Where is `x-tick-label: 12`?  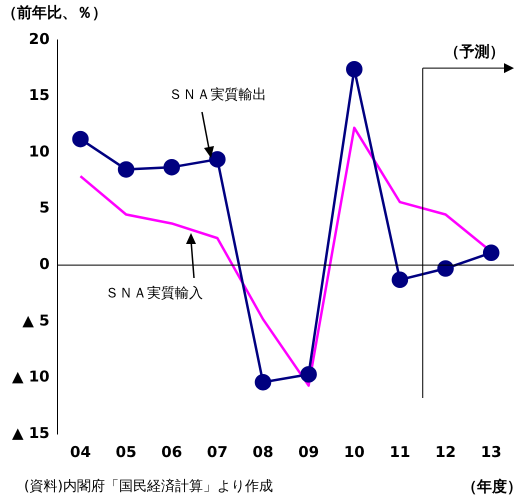
x-tick-label: 12 is located at coordinates (445, 451).